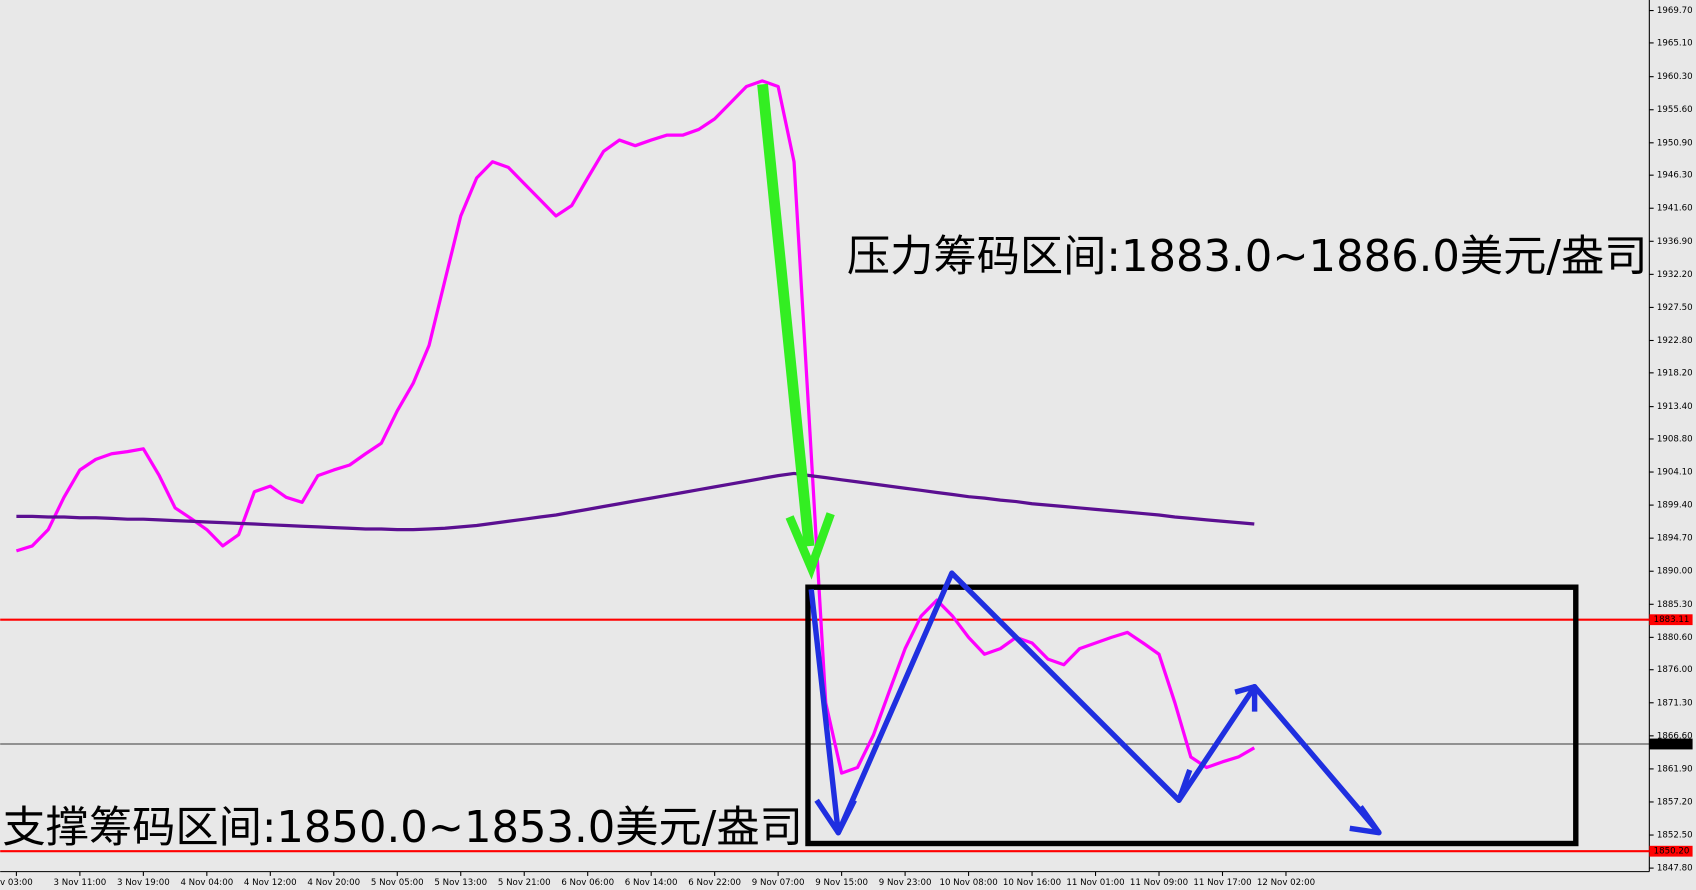  What do you see at coordinates (1675, 572) in the screenshot?
I see `y-tick-label: 1890.00` at bounding box center [1675, 572].